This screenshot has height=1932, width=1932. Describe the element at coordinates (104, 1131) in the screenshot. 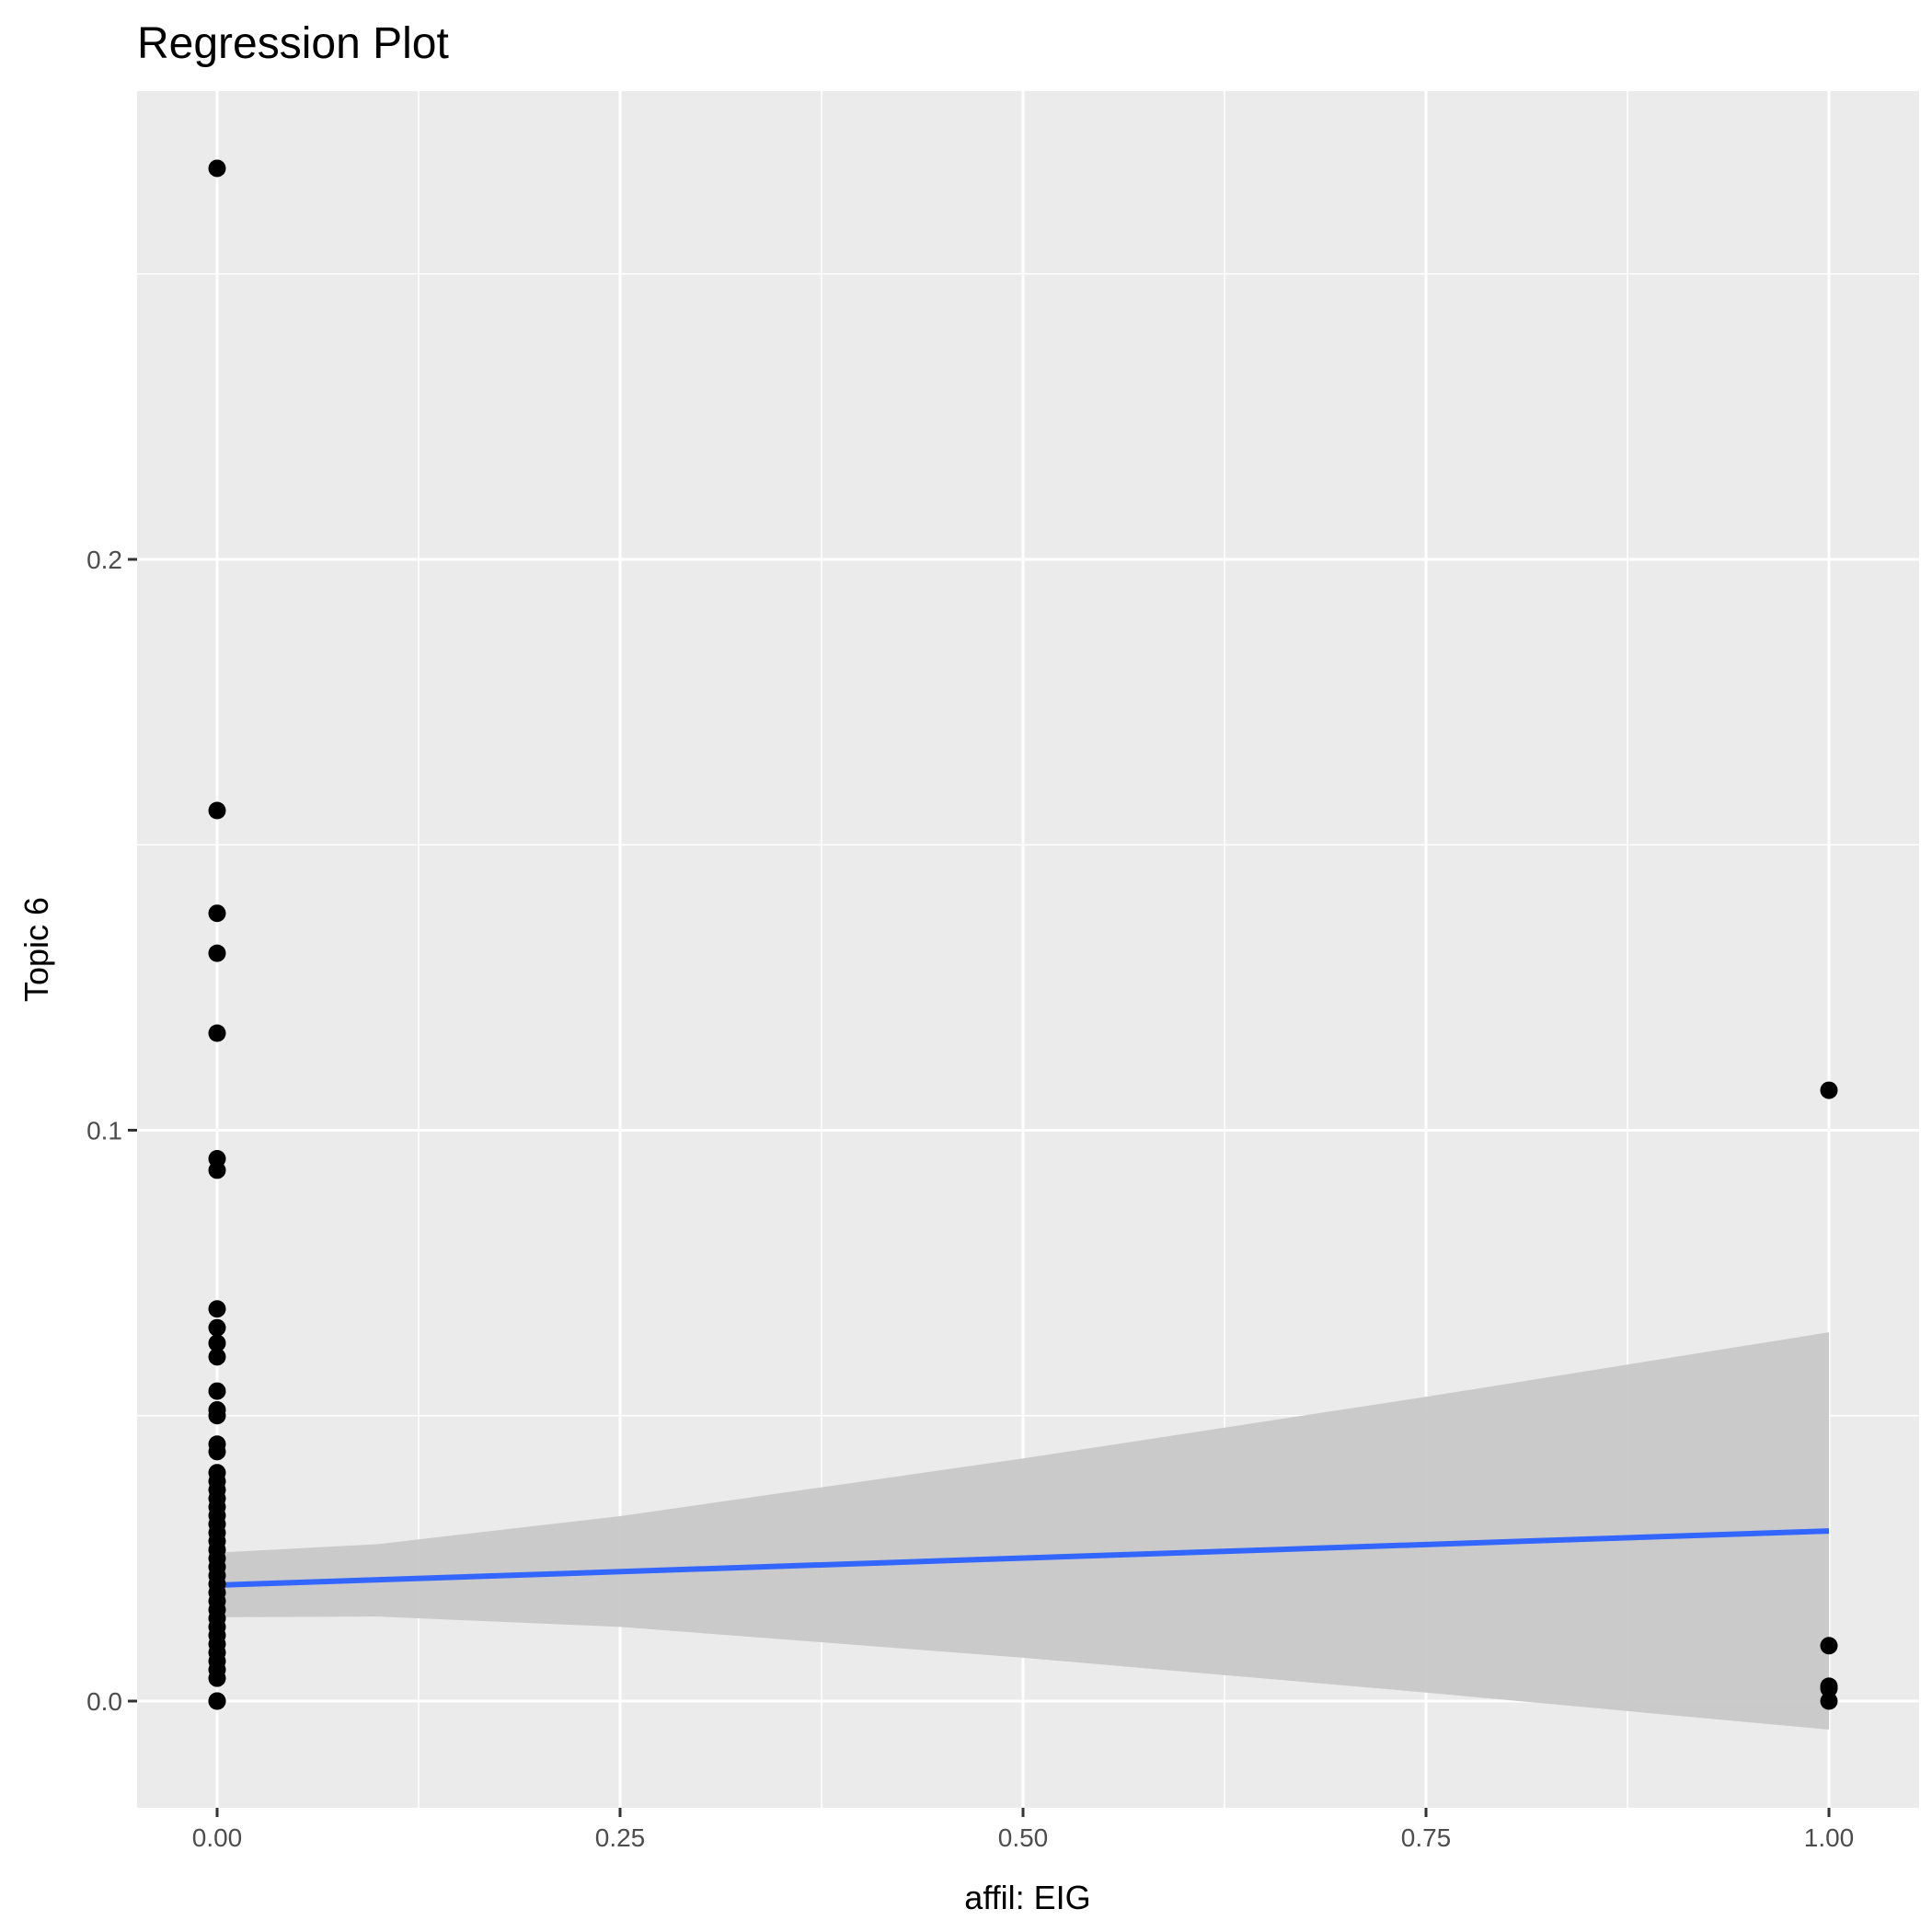

I see `y-tick-label: 0.1` at that location.